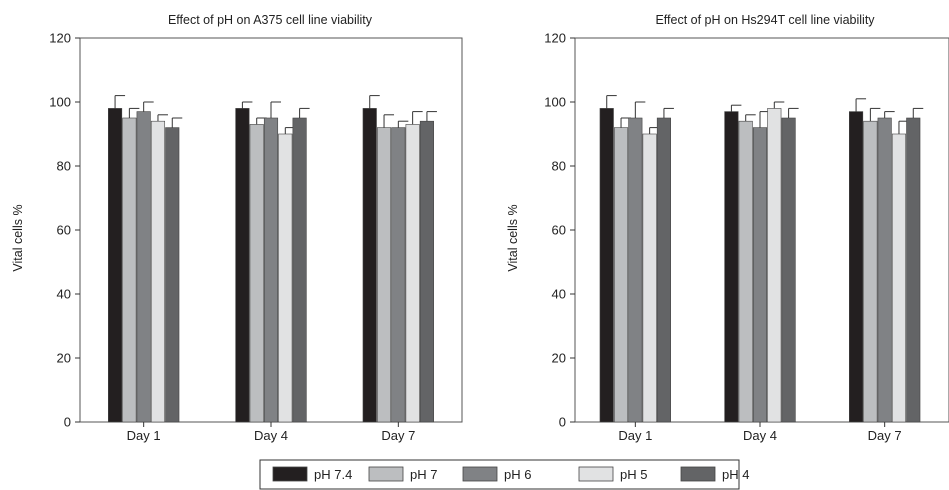 The height and width of the screenshot is (490, 949). I want to click on legend: pH 7.4 pH 7 pH 6 pH 5 pH 4, so click(504, 474).